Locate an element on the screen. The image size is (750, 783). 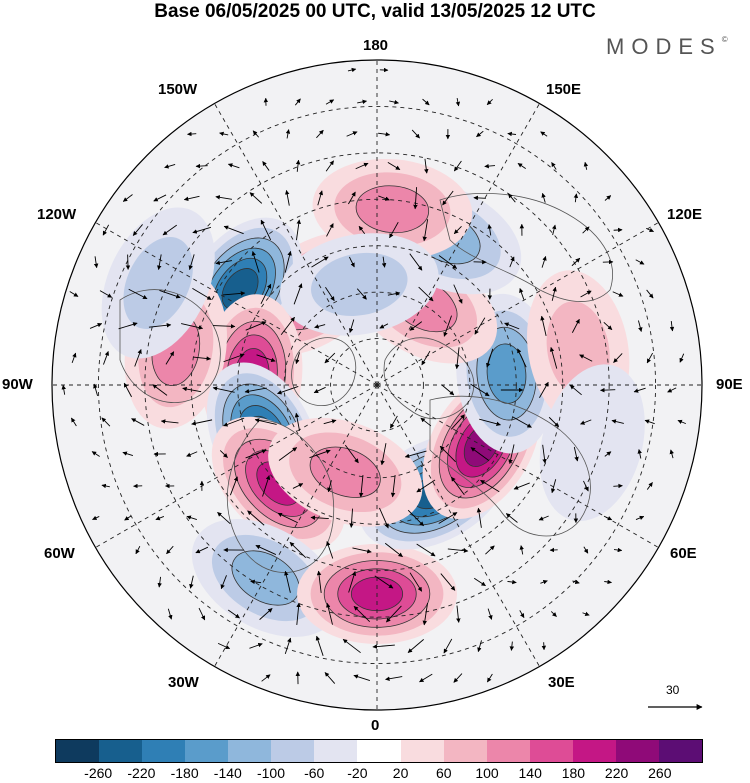
colorbar is located at coordinates (379, 751).